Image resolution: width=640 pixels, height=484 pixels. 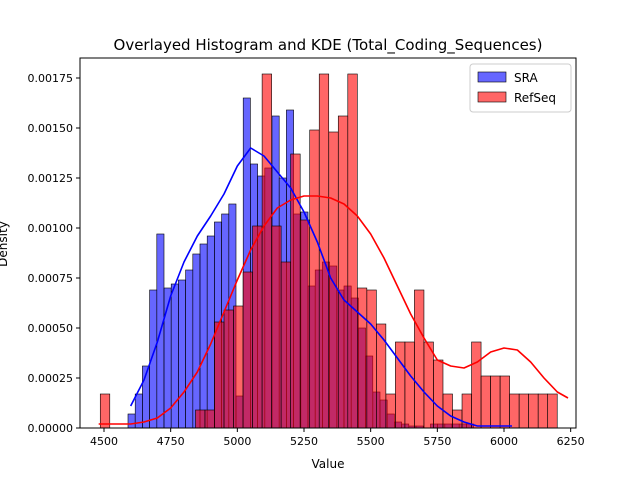 I want to click on y-tick-label: 0.00100, so click(x=51, y=228).